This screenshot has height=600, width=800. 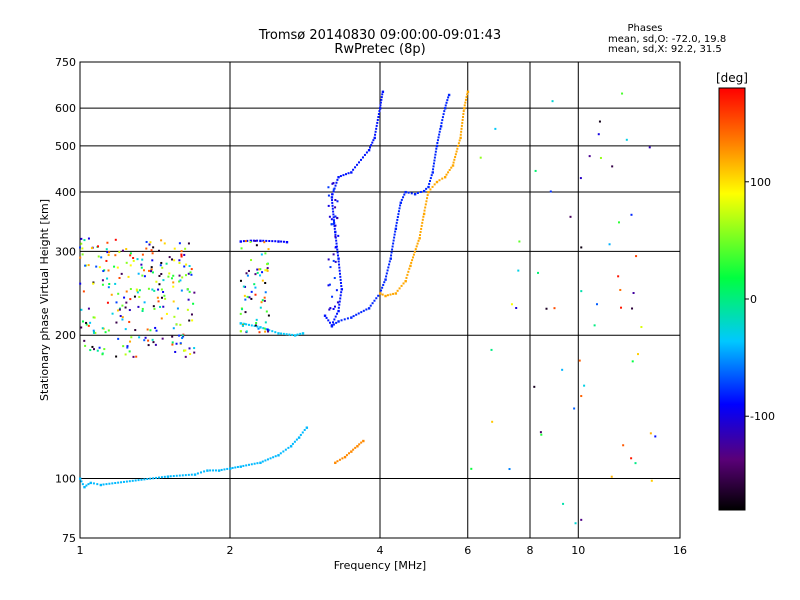 I want to click on x-tick-label: 10, so click(x=578, y=550).